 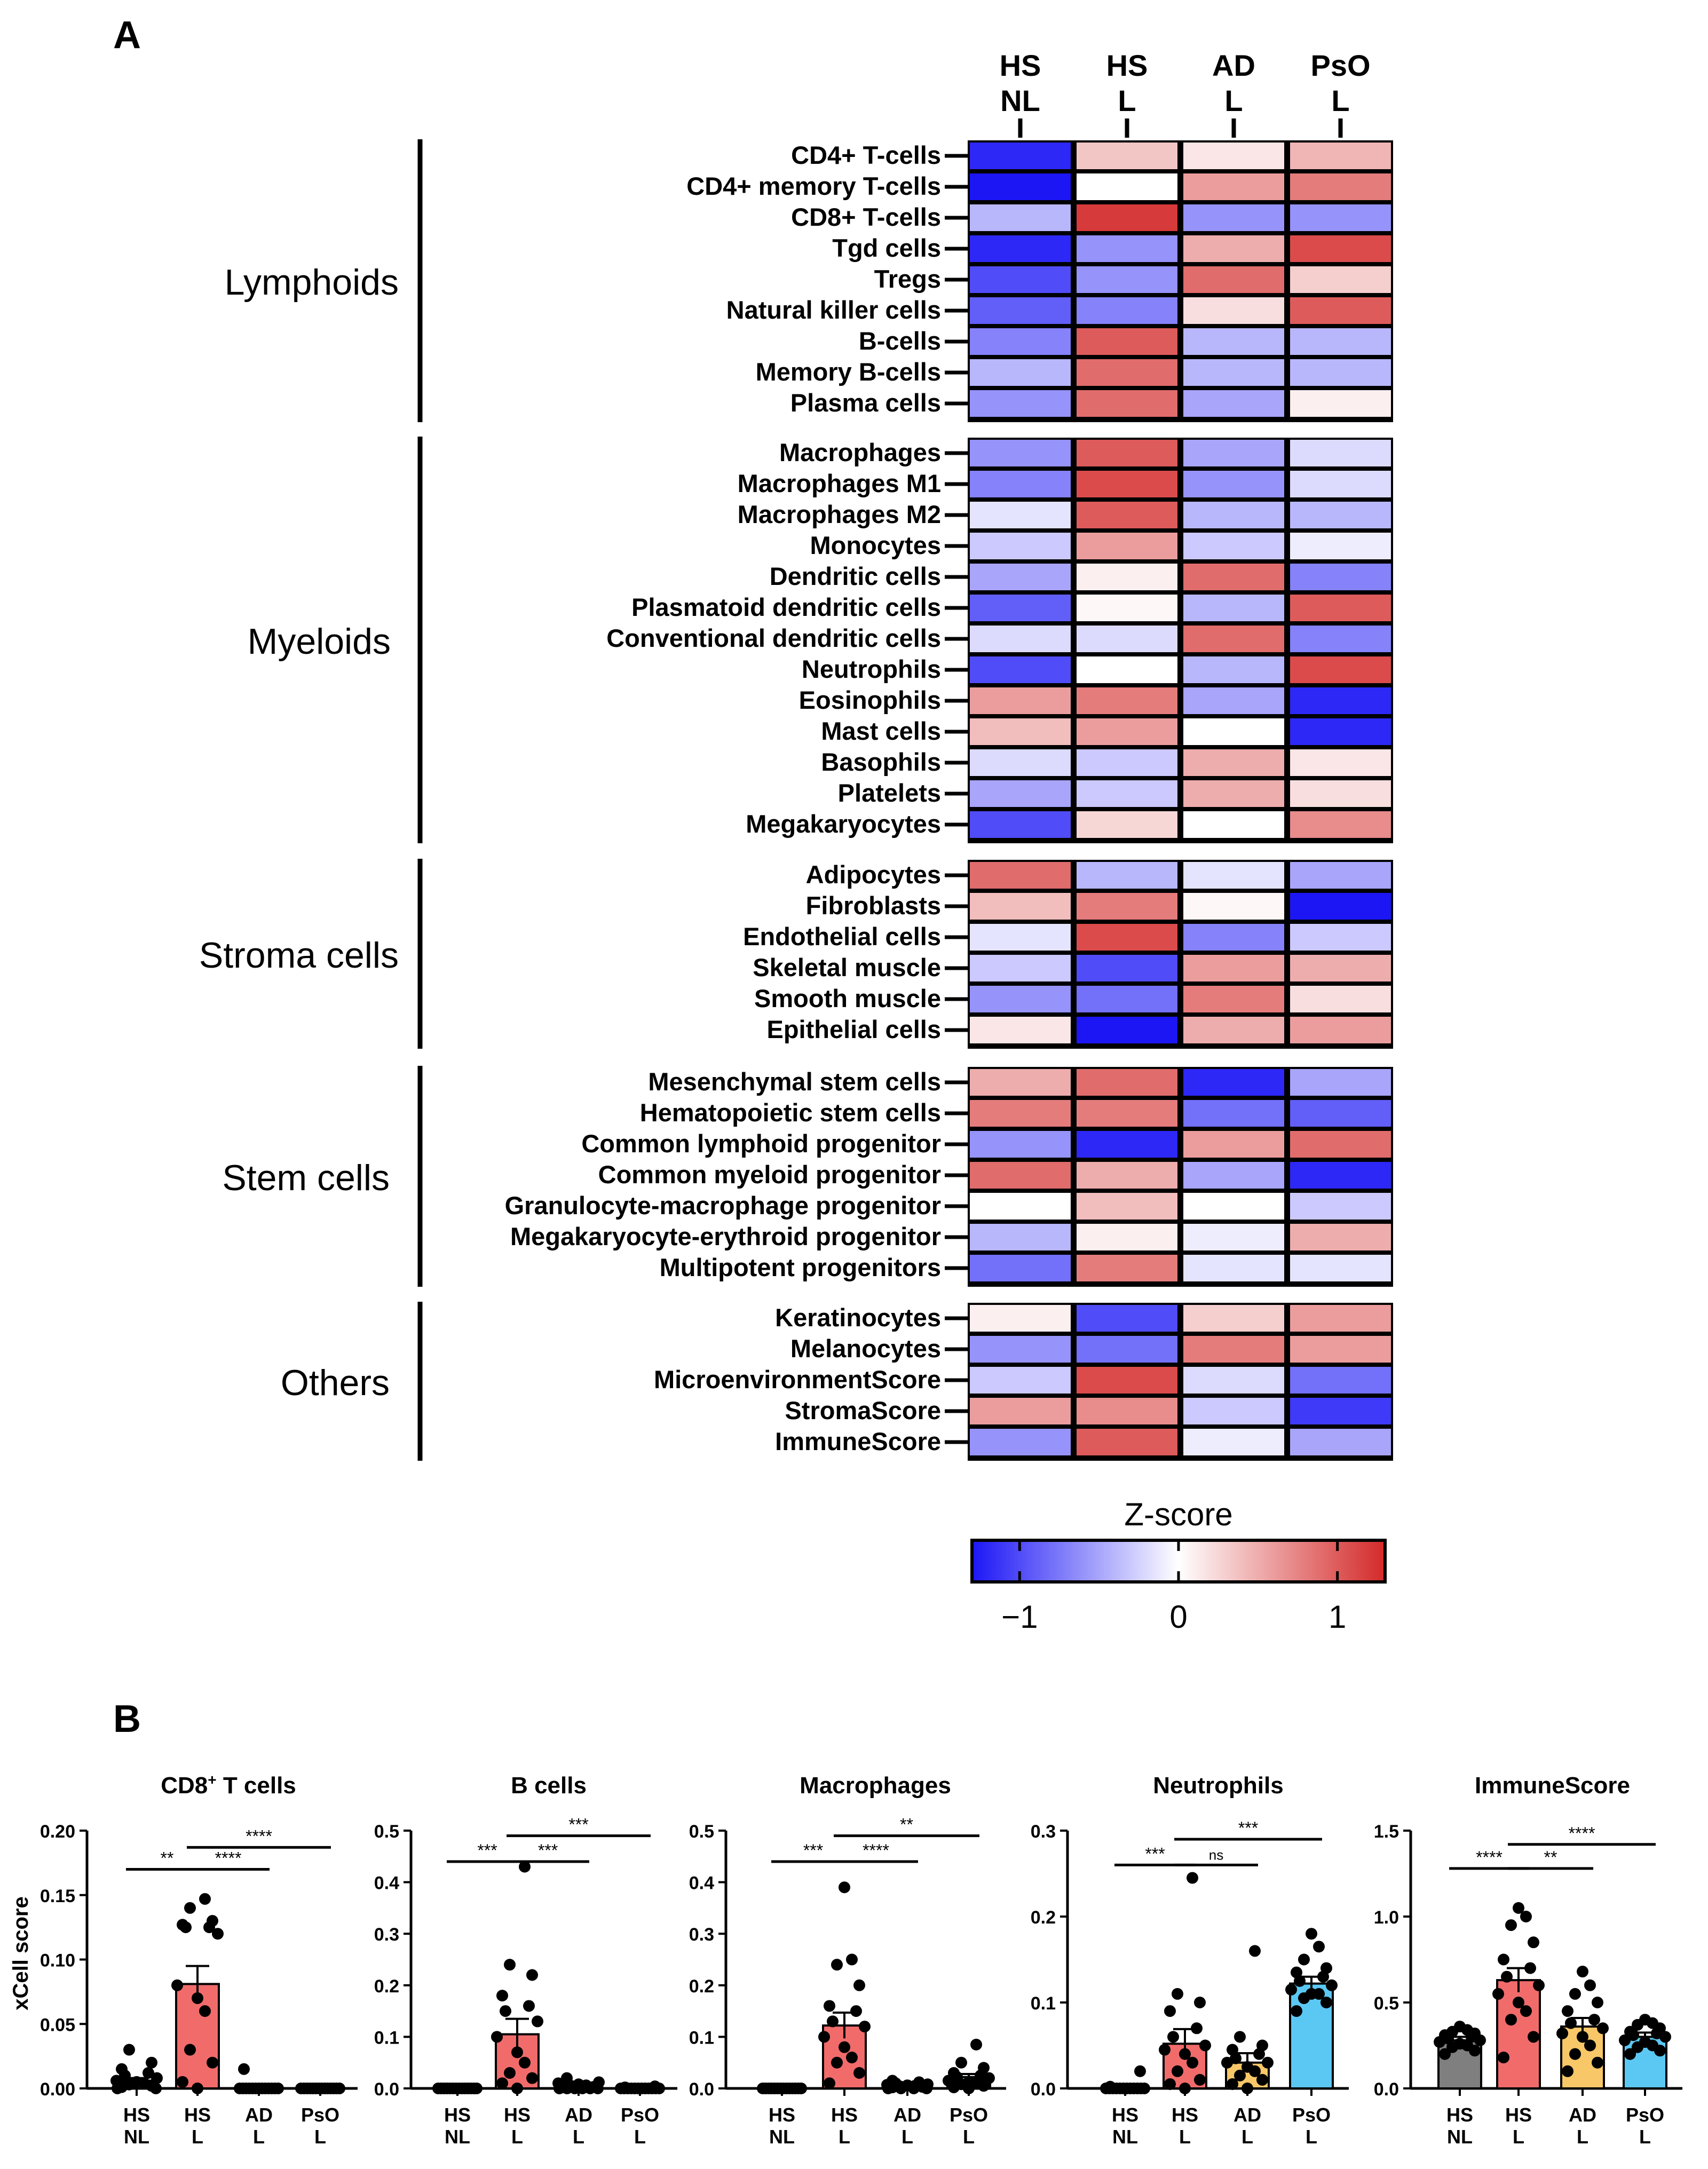 What do you see at coordinates (1043, 2089) in the screenshot?
I see `y-tick-label: 0.0` at bounding box center [1043, 2089].